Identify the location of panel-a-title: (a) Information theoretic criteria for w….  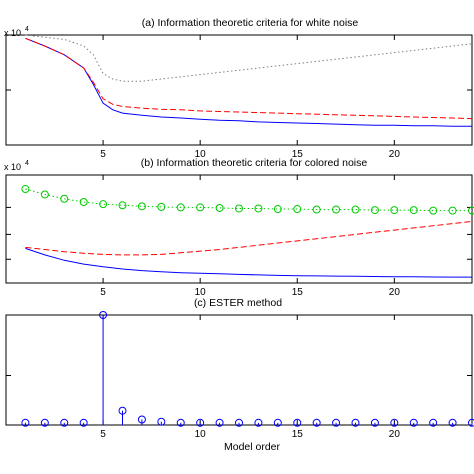
(250, 23).